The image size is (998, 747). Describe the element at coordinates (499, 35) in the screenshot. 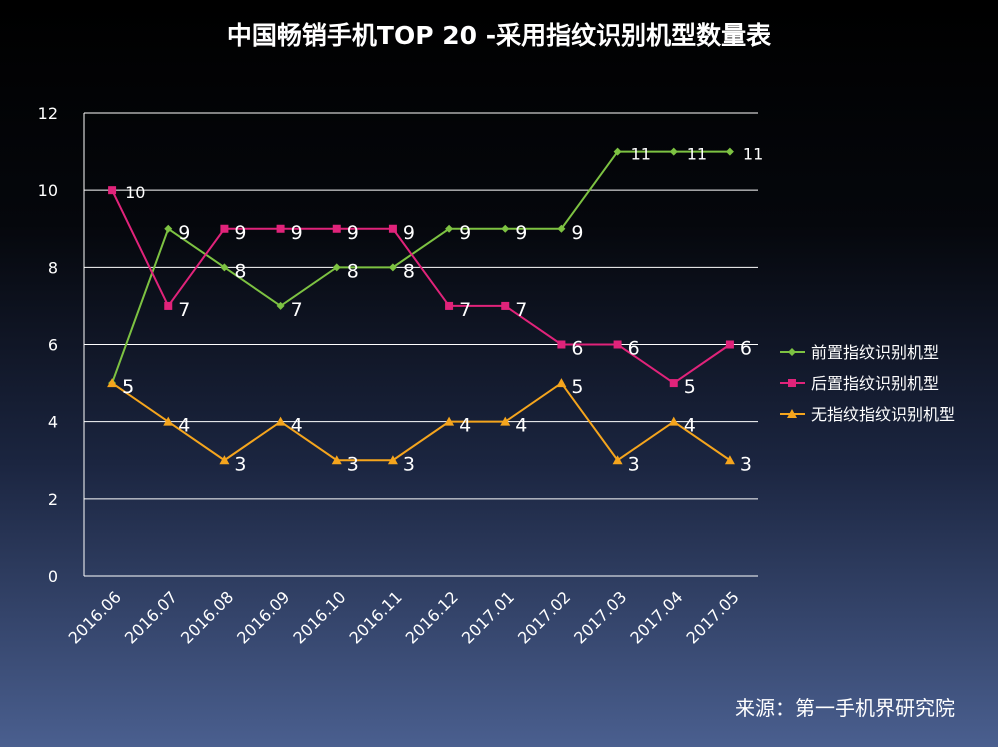

I see `chart-title: 中国畅销手机TOP 20 -采用指纹识别机型数量表` at that location.